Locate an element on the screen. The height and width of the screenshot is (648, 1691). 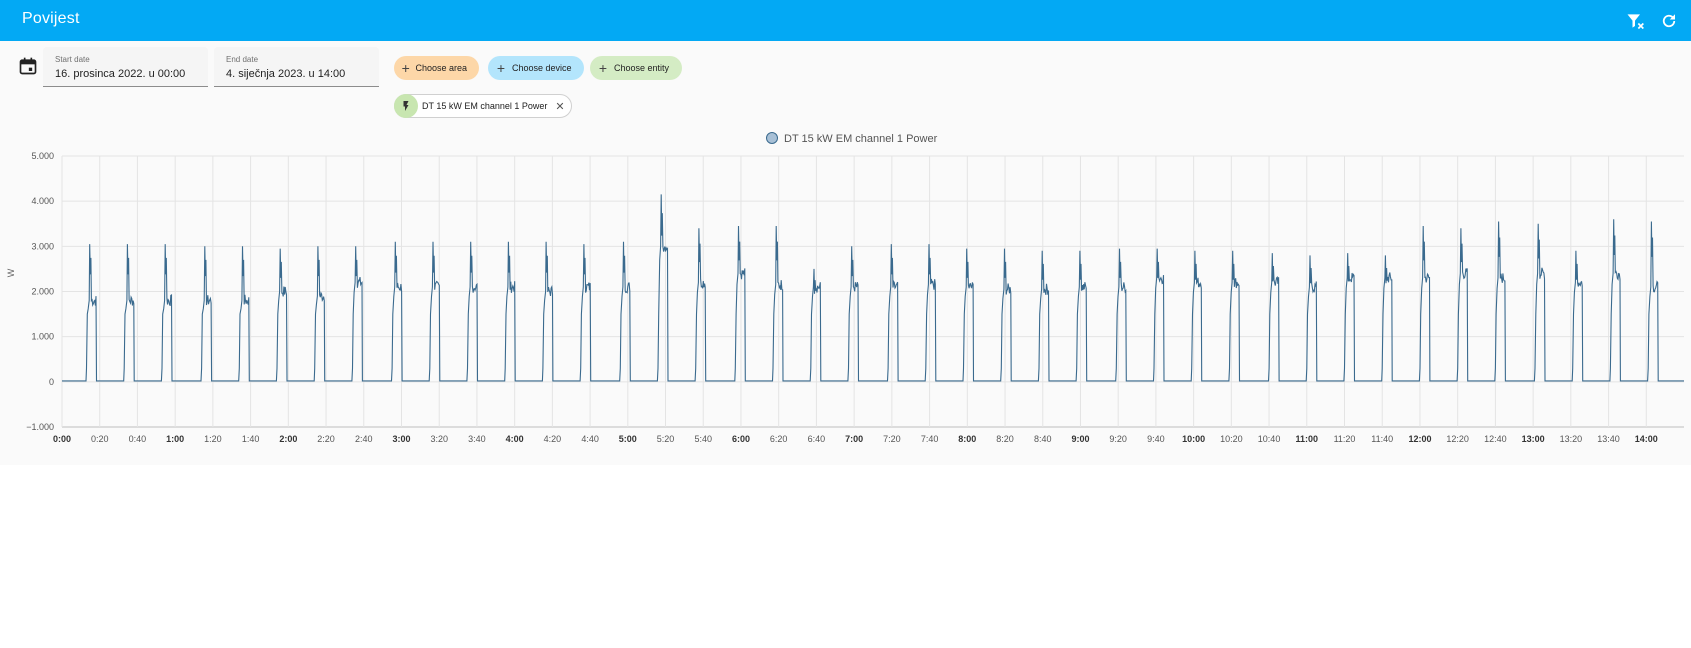
choose-entity-label: Choose entity is located at coordinates (642, 68).